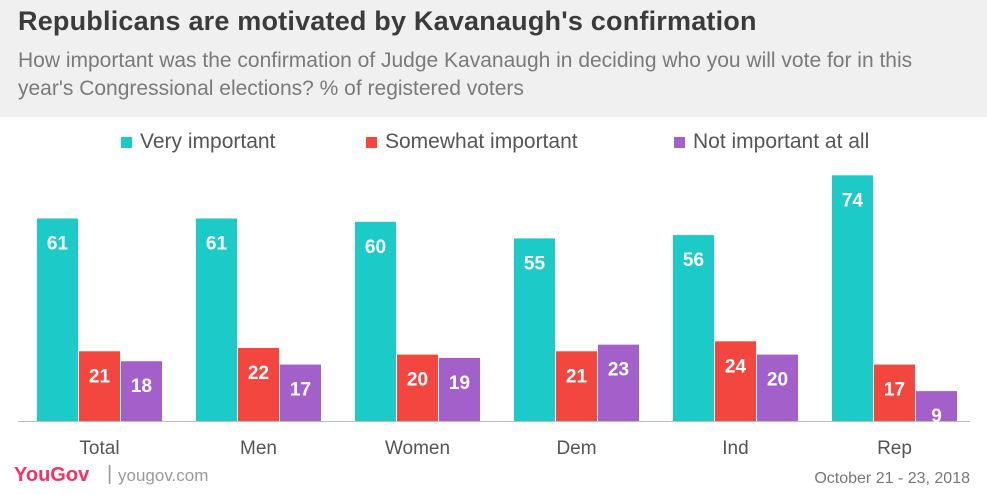 The height and width of the screenshot is (495, 987). I want to click on footer-site: yougov.com, so click(163, 475).